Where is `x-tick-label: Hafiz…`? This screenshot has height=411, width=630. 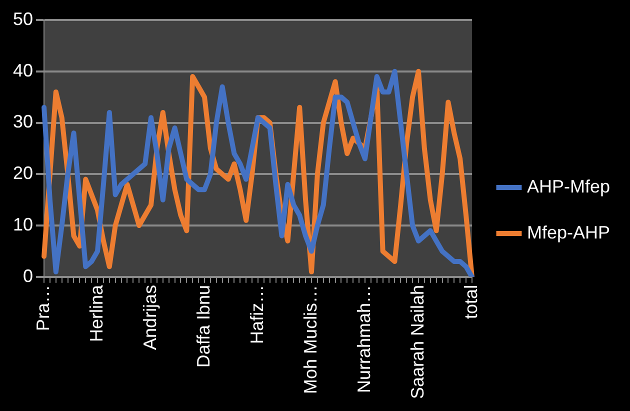 x-tick-label: Hafiz… is located at coordinates (256, 314).